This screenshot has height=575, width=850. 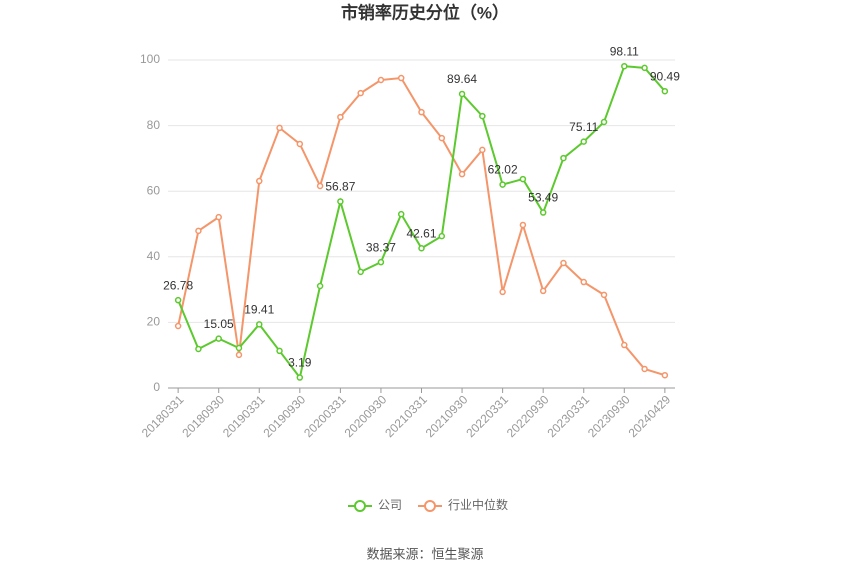 I want to click on y-tick-label: 80, so click(x=154, y=125).